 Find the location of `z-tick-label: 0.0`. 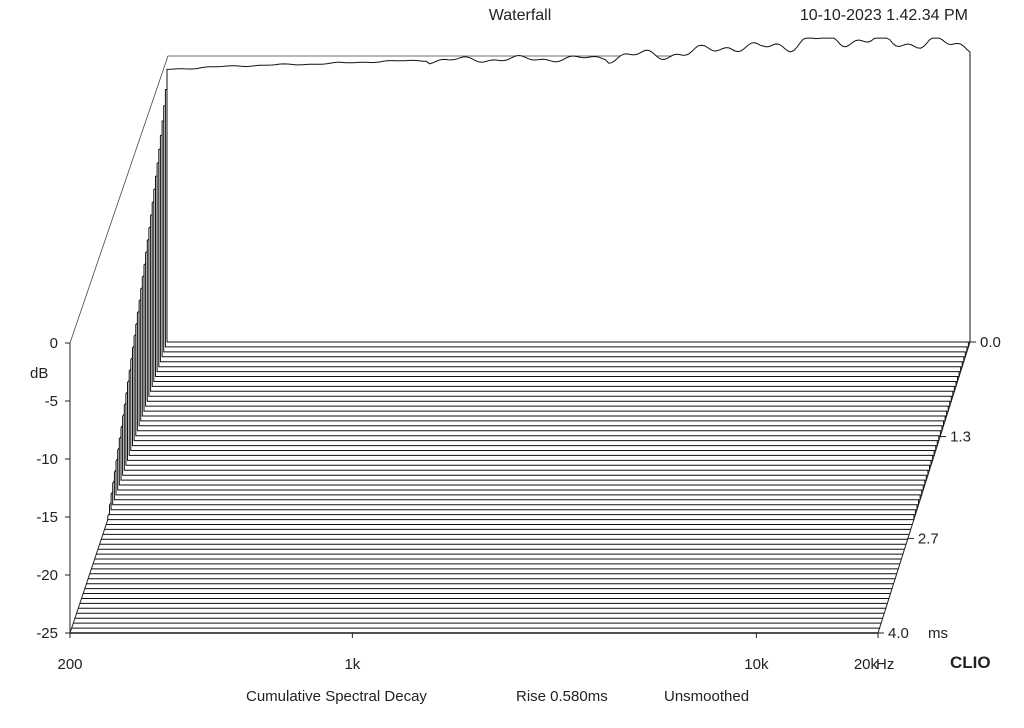

z-tick-label: 0.0 is located at coordinates (990, 342).